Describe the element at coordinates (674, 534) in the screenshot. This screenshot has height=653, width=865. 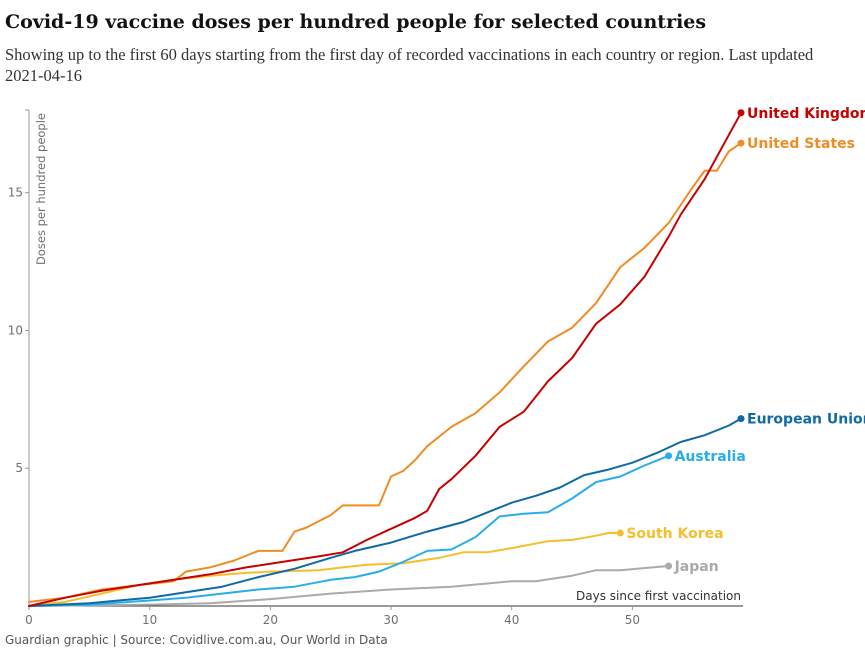
I see `series-label: South Korea` at that location.